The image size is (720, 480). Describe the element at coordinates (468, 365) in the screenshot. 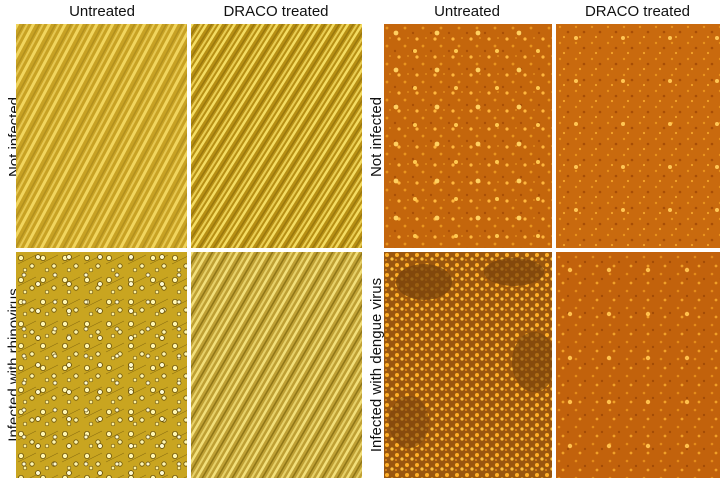

I see `micrograph-right-untreated-dengue` at that location.